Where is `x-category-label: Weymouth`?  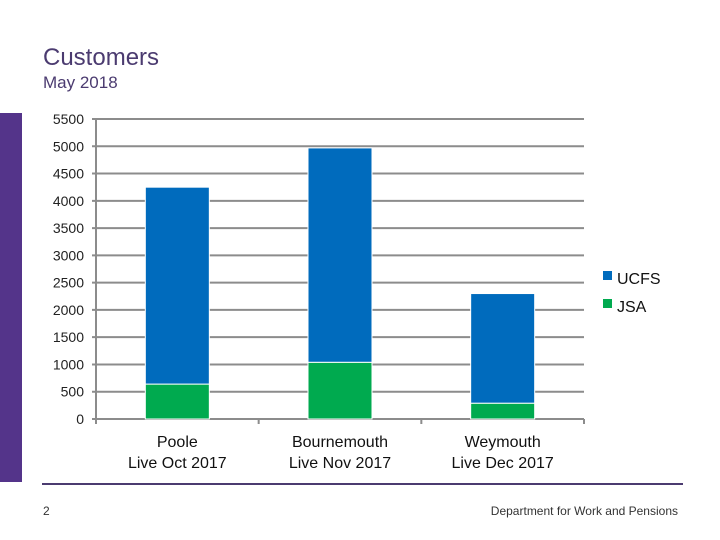
x-category-label: Weymouth is located at coordinates (503, 442).